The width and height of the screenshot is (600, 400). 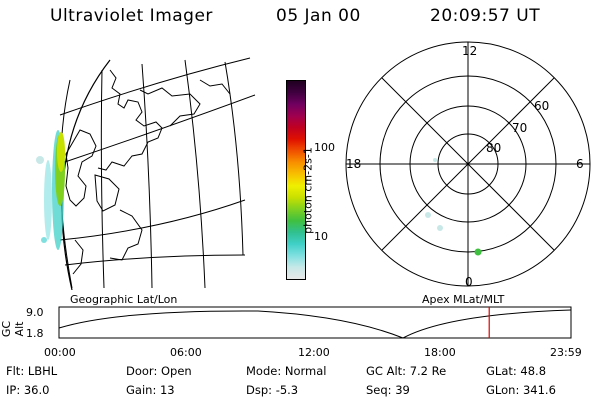 What do you see at coordinates (318, 16) in the screenshot?
I see `header-date: 05 Jan 00` at bounding box center [318, 16].